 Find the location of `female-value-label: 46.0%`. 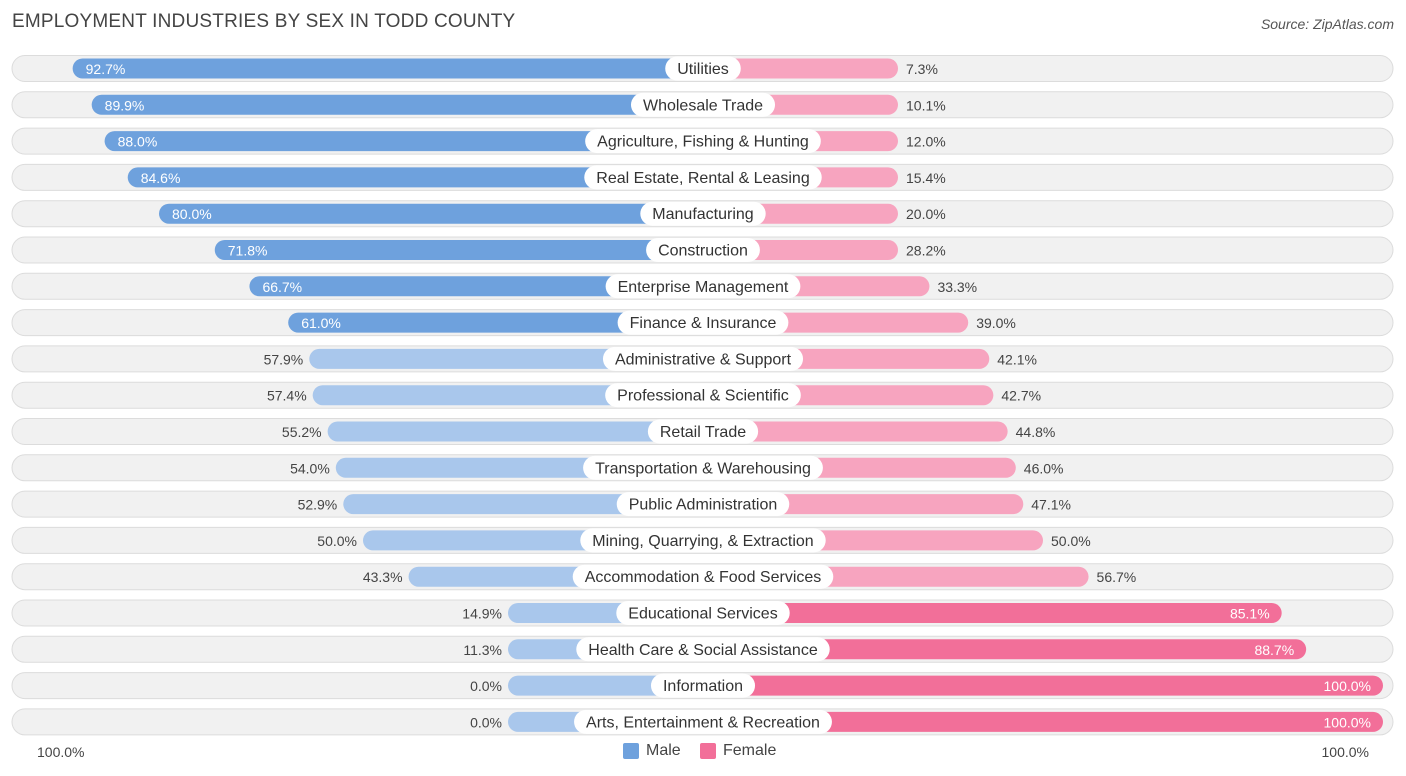

female-value-label: 46.0% is located at coordinates (1044, 468).